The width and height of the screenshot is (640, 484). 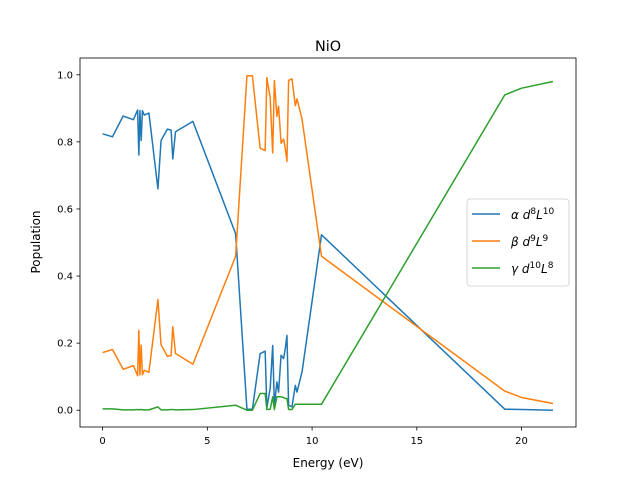 I want to click on legend-box, so click(x=518, y=242).